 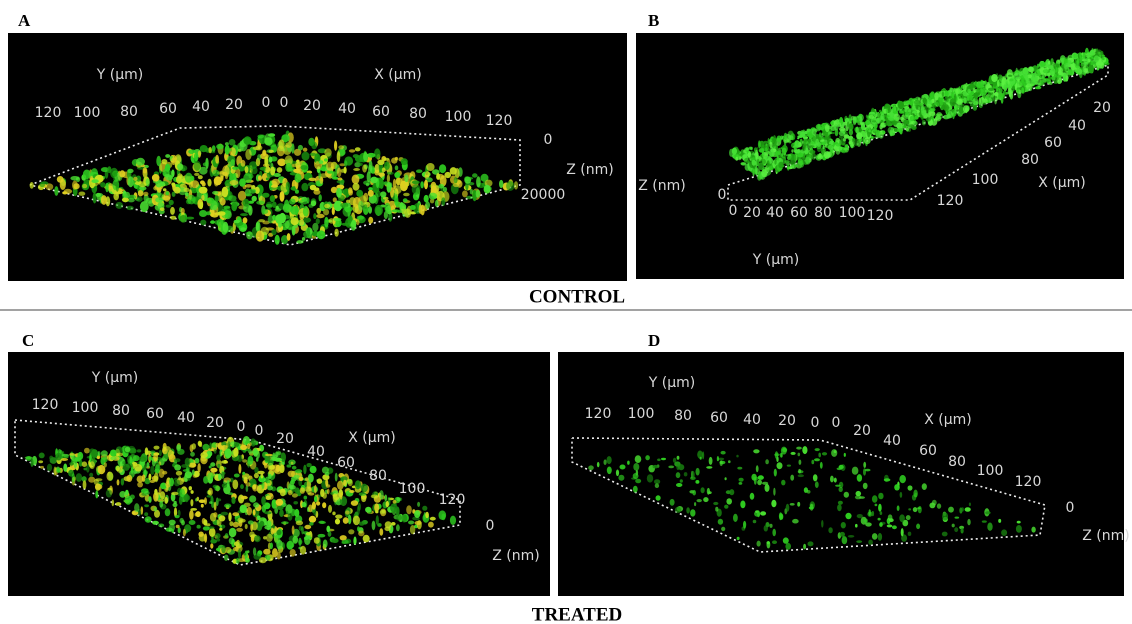 I want to click on x-tick-label: 20, so click(x=312, y=106).